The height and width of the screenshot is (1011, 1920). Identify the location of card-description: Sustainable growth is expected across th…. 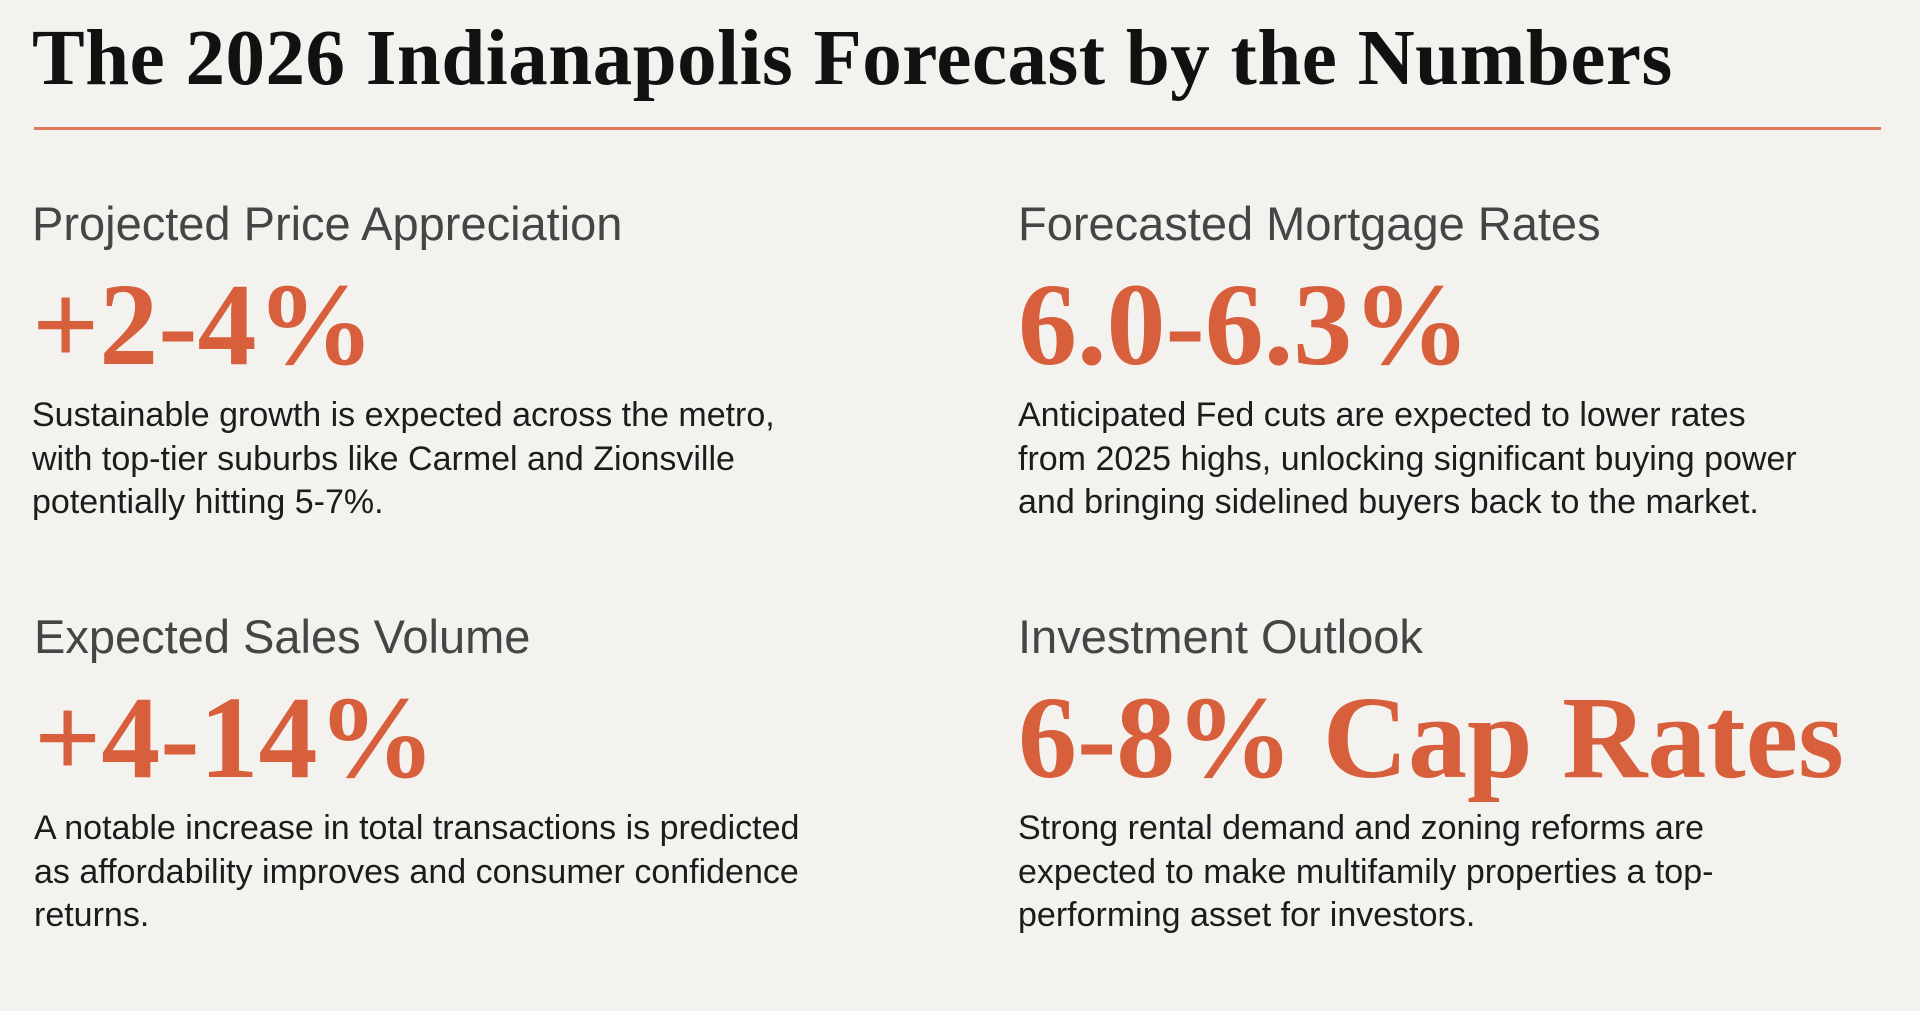
(403, 458).